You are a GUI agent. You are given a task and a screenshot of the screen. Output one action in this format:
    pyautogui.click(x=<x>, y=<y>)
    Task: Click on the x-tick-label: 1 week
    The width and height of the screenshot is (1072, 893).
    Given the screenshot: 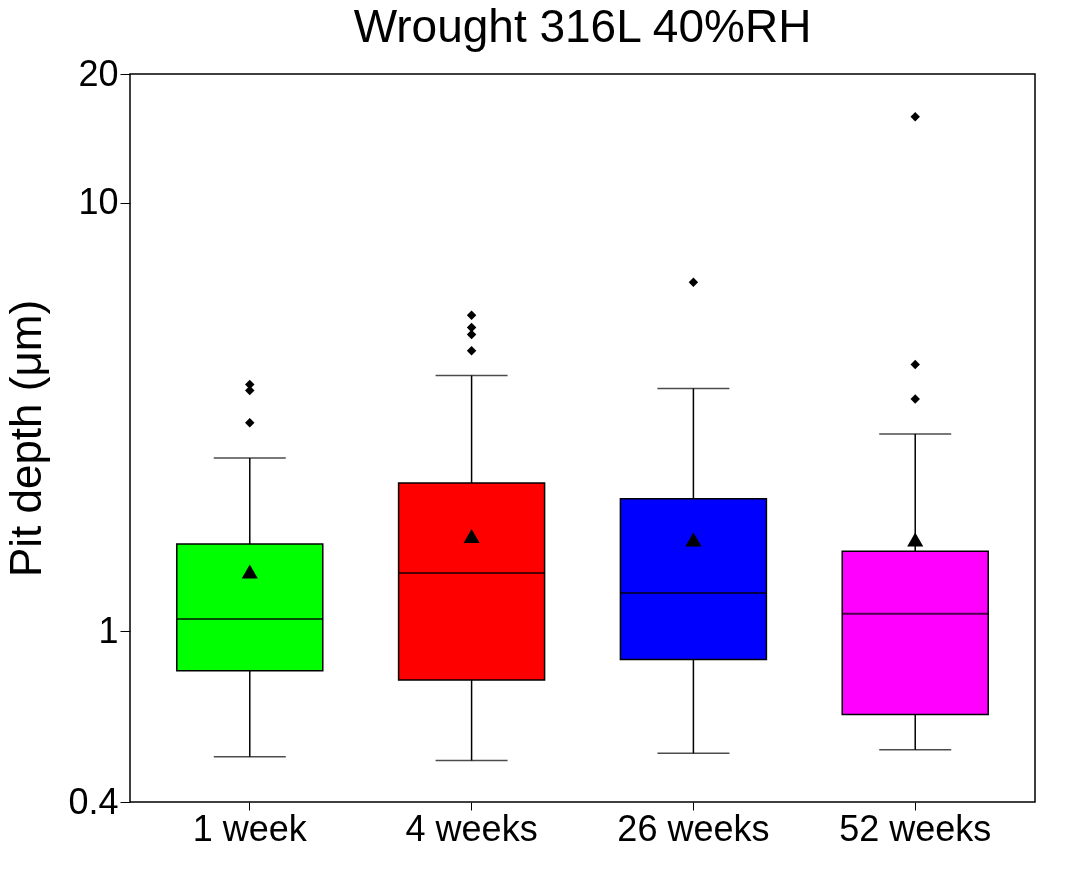 What is the action you would take?
    pyautogui.click(x=250, y=828)
    